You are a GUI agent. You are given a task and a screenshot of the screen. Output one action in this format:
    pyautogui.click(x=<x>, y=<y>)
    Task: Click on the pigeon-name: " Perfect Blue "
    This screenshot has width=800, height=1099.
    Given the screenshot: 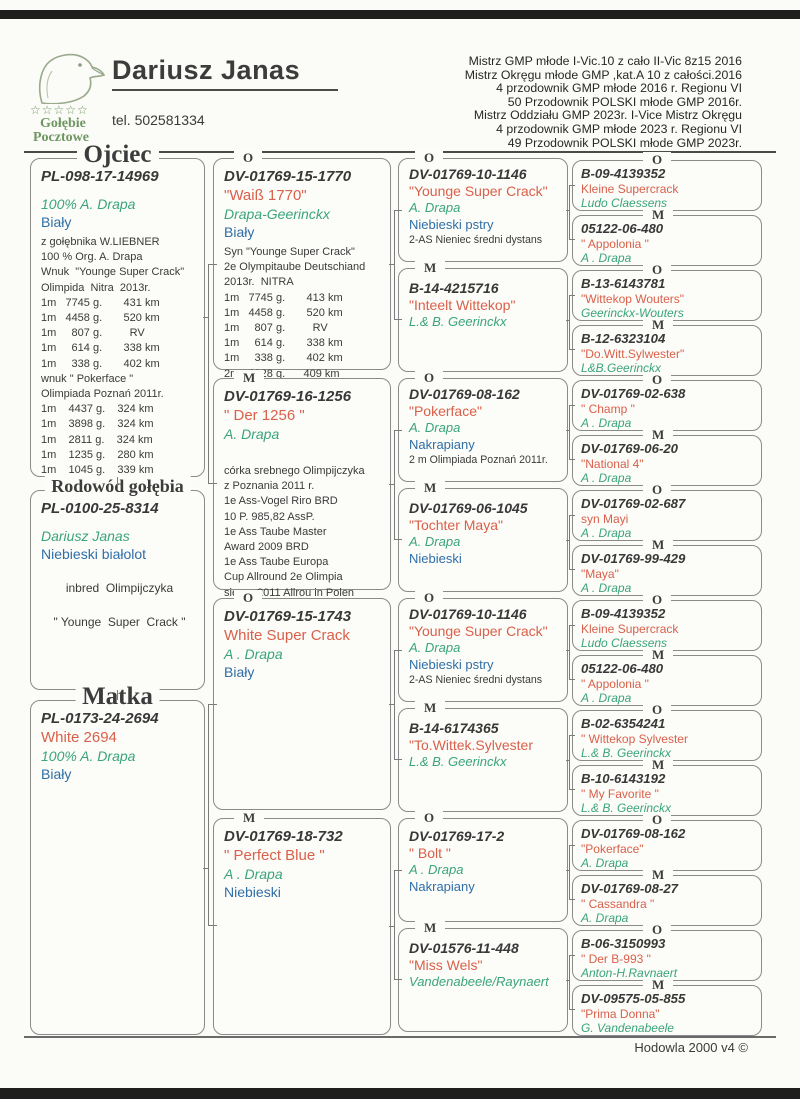 What is the action you would take?
    pyautogui.click(x=274, y=855)
    